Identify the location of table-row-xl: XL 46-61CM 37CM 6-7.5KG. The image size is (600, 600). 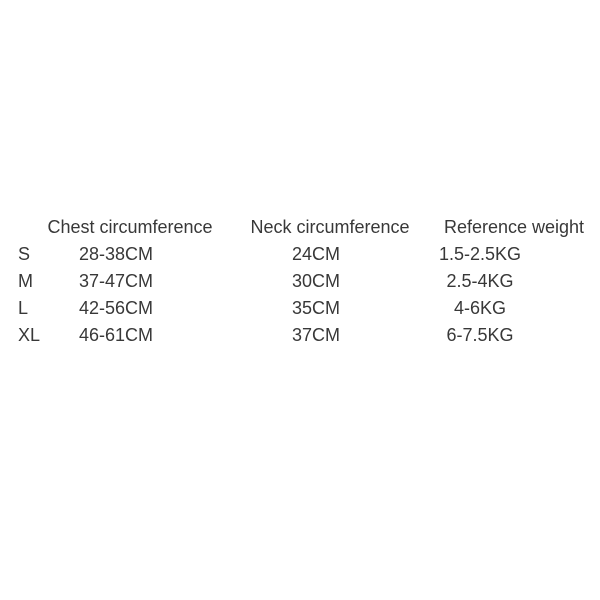
(300, 335).